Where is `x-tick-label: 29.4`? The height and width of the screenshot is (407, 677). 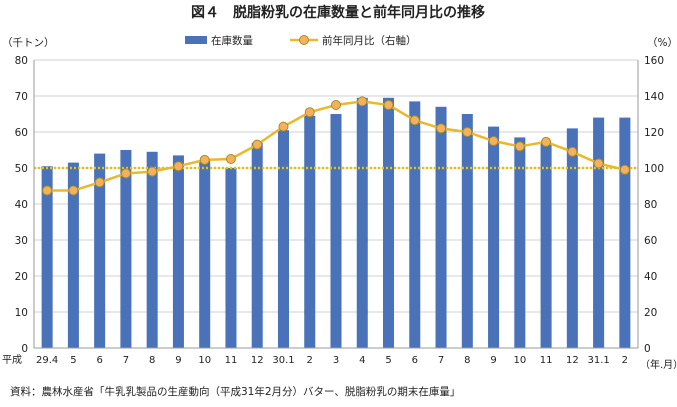 x-tick-label: 29.4 is located at coordinates (47, 360).